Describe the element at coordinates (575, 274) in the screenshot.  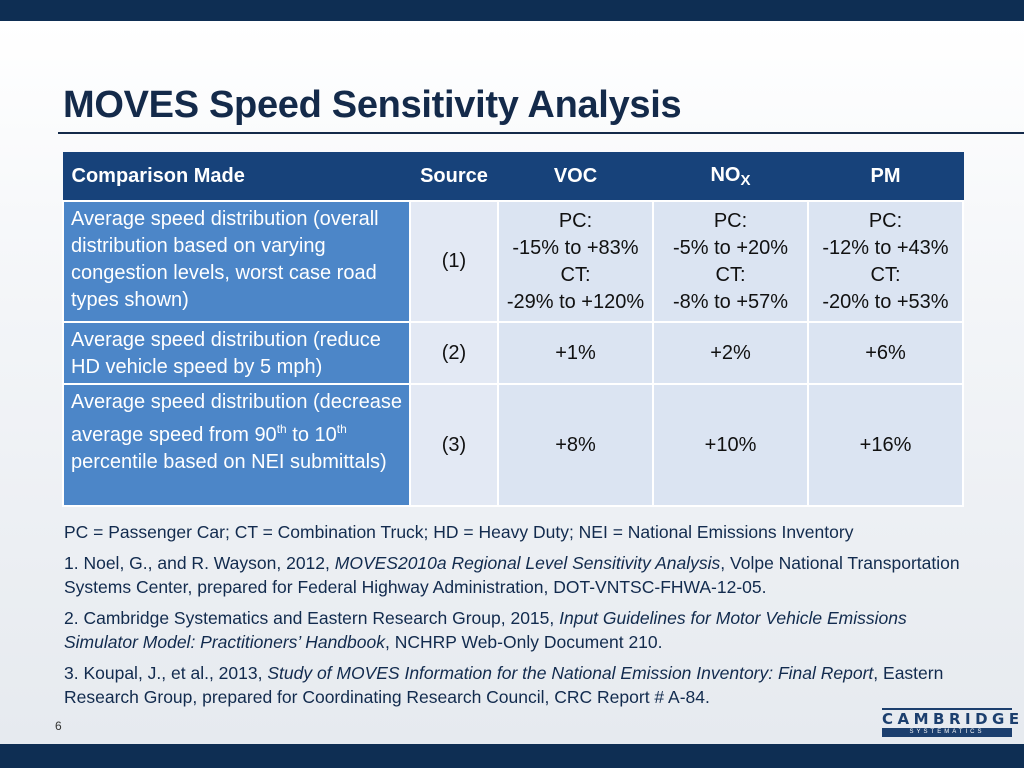
I see `voc-ct-label: CT:` at that location.